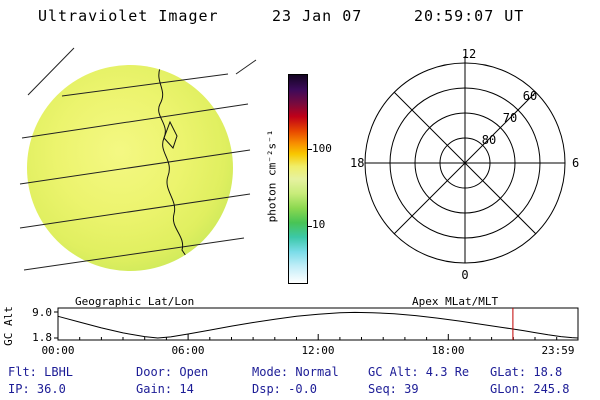  What do you see at coordinates (469, 16) in the screenshot?
I see `observation-time: 20:59:07 UT` at bounding box center [469, 16].